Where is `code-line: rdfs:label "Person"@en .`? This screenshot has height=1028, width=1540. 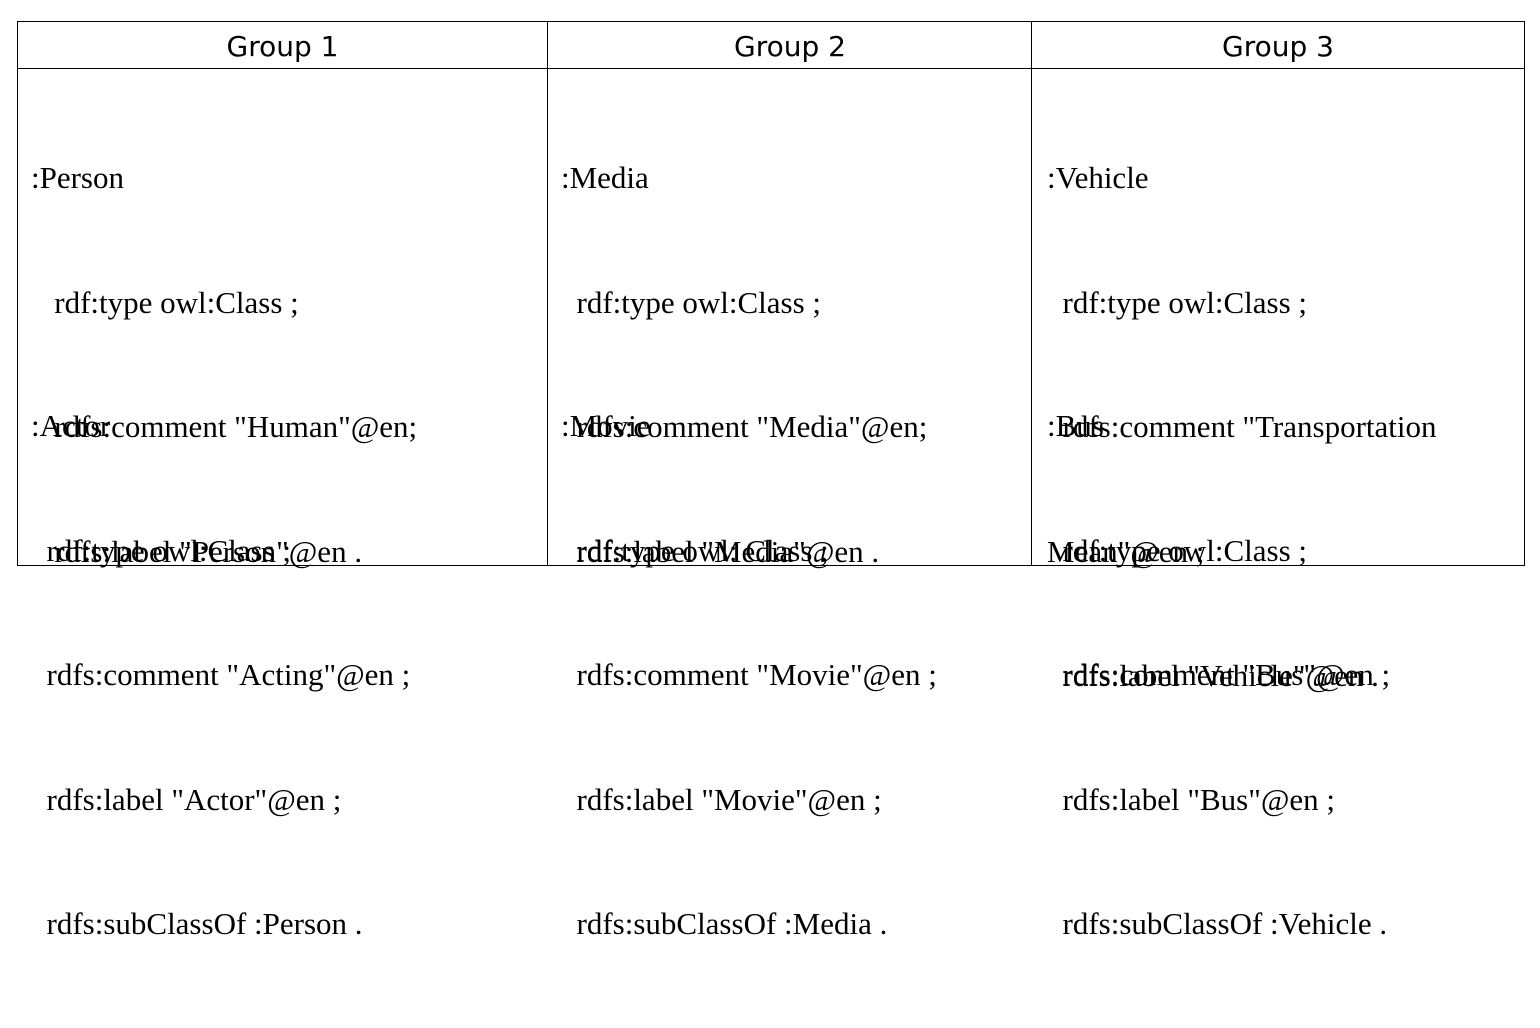
code-line: rdfs:label "Person"@en . is located at coordinates (197, 551).